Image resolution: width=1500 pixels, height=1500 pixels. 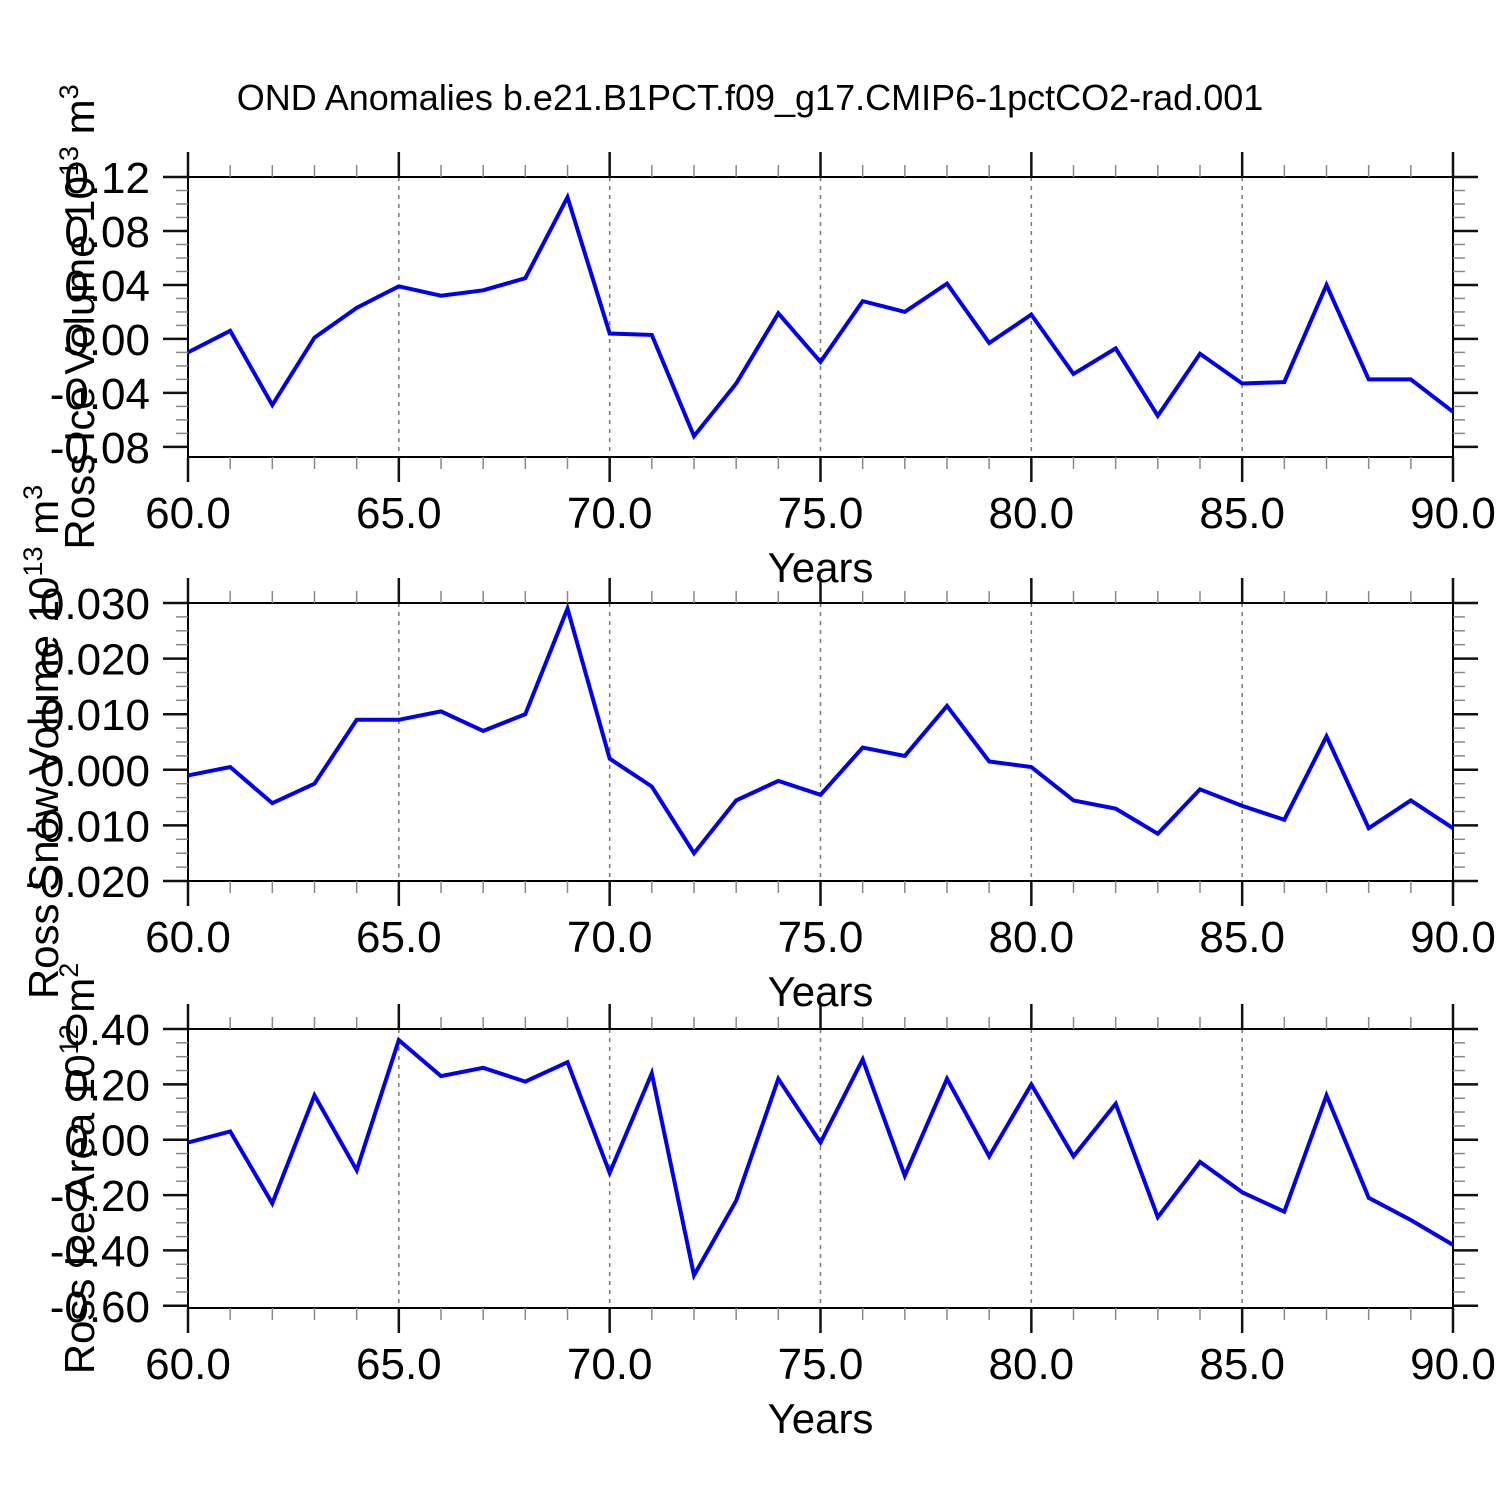 What do you see at coordinates (100, 1196) in the screenshot?
I see `y-tick-label: -0.20` at bounding box center [100, 1196].